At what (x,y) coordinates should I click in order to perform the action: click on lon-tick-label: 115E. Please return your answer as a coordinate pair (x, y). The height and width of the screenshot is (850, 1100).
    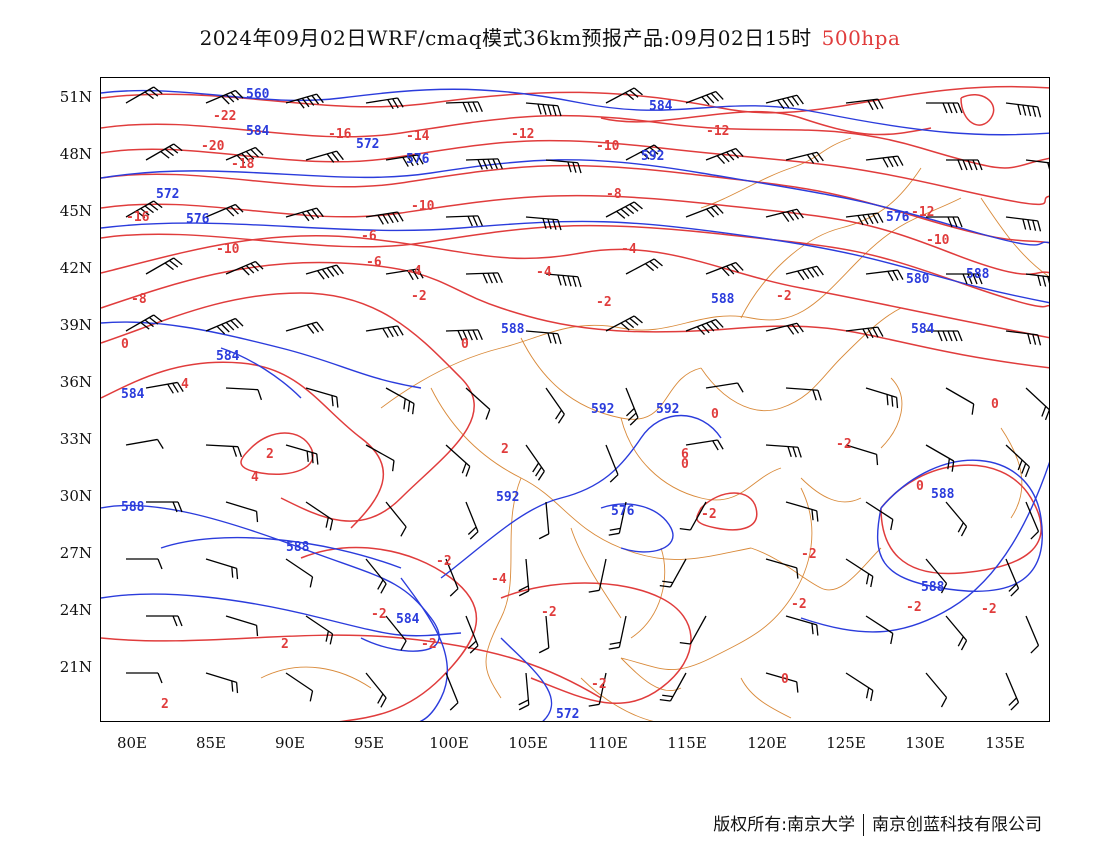
    Looking at the image, I should click on (687, 743).